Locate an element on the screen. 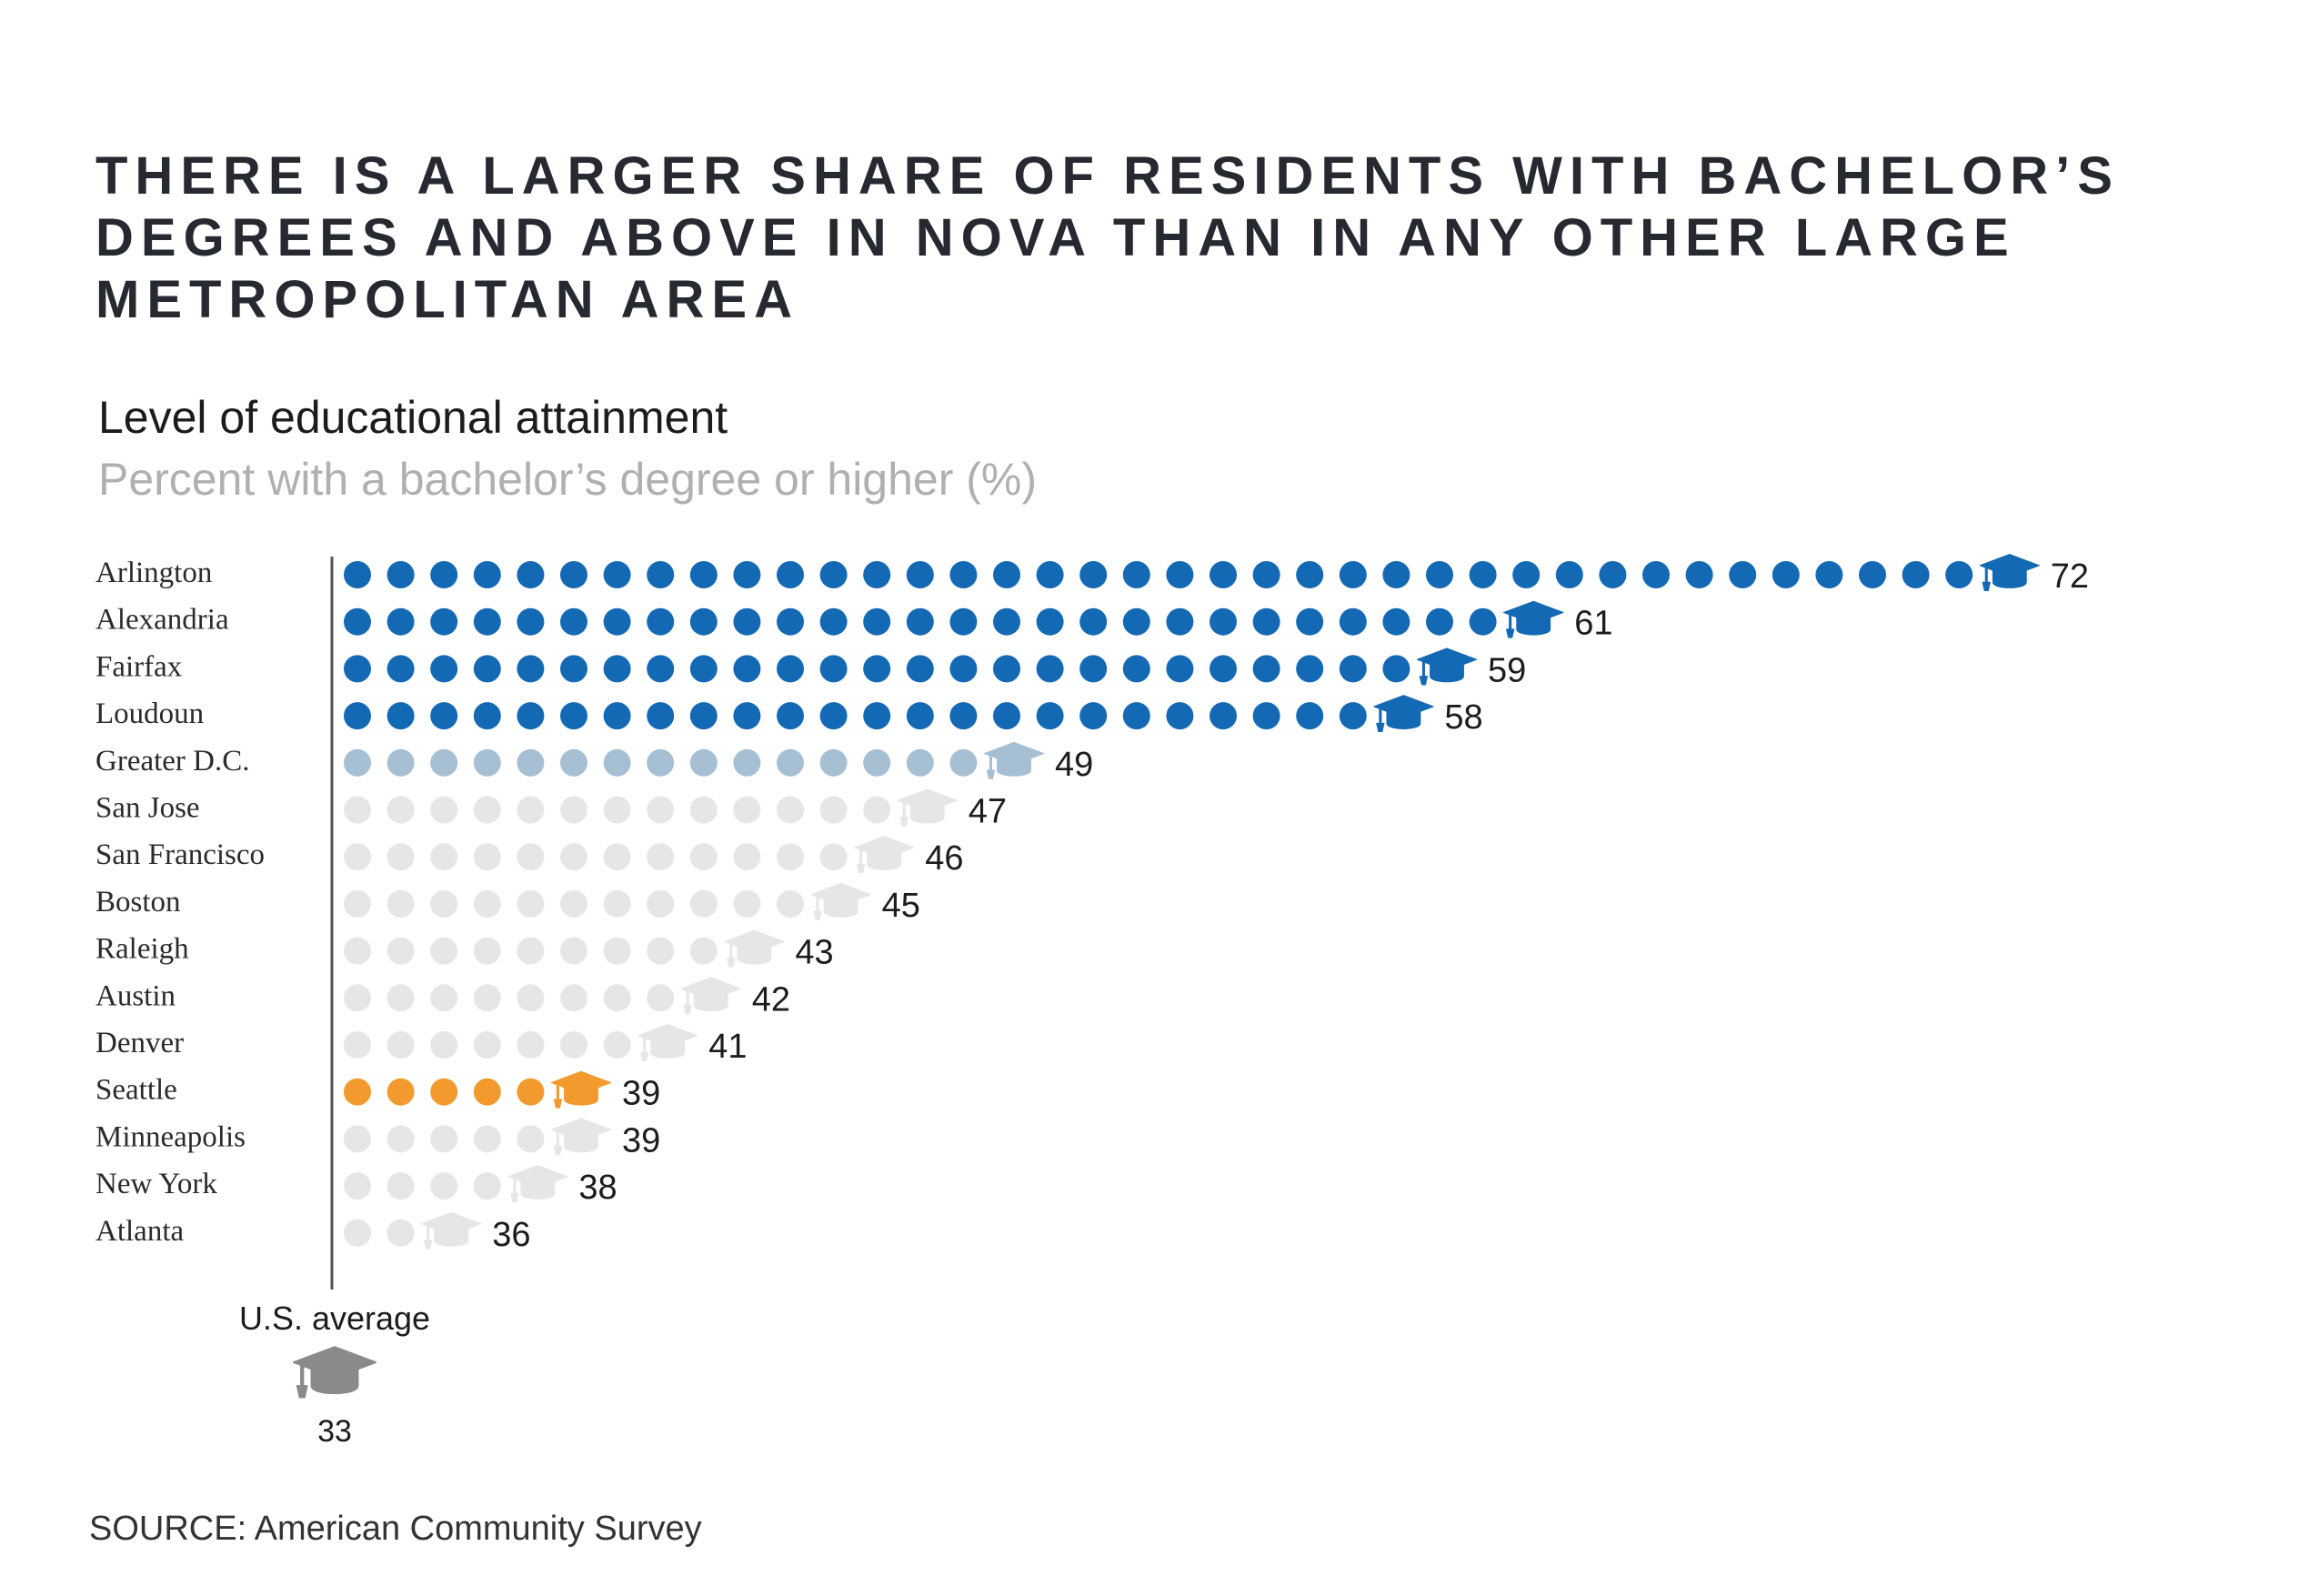  category-label: New York is located at coordinates (156, 1184).